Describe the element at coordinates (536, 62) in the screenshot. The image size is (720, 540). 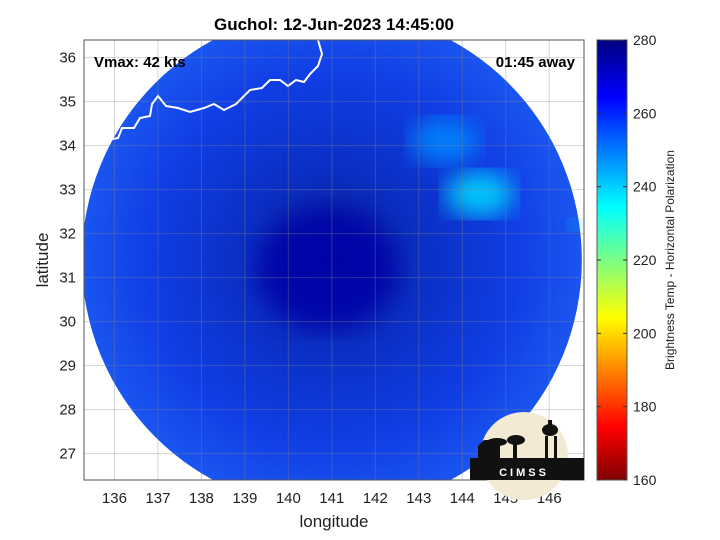
I see `time-away-annotation: 01:45 away` at that location.